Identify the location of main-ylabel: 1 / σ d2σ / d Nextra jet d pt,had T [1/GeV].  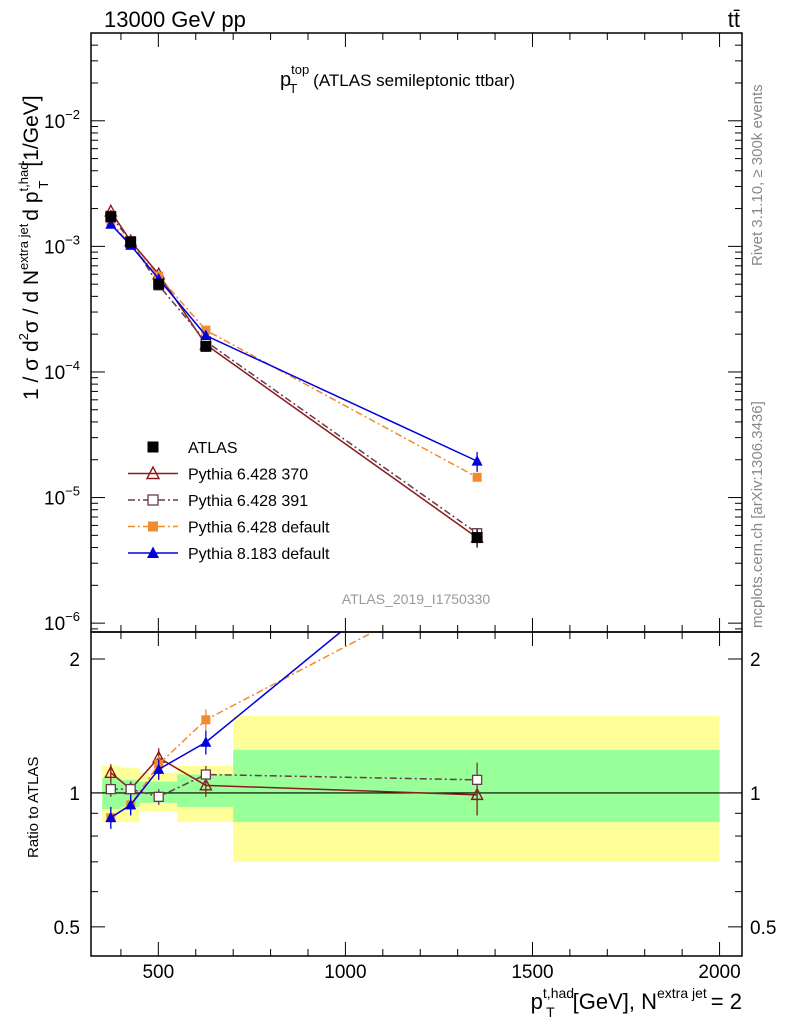
(33, 247).